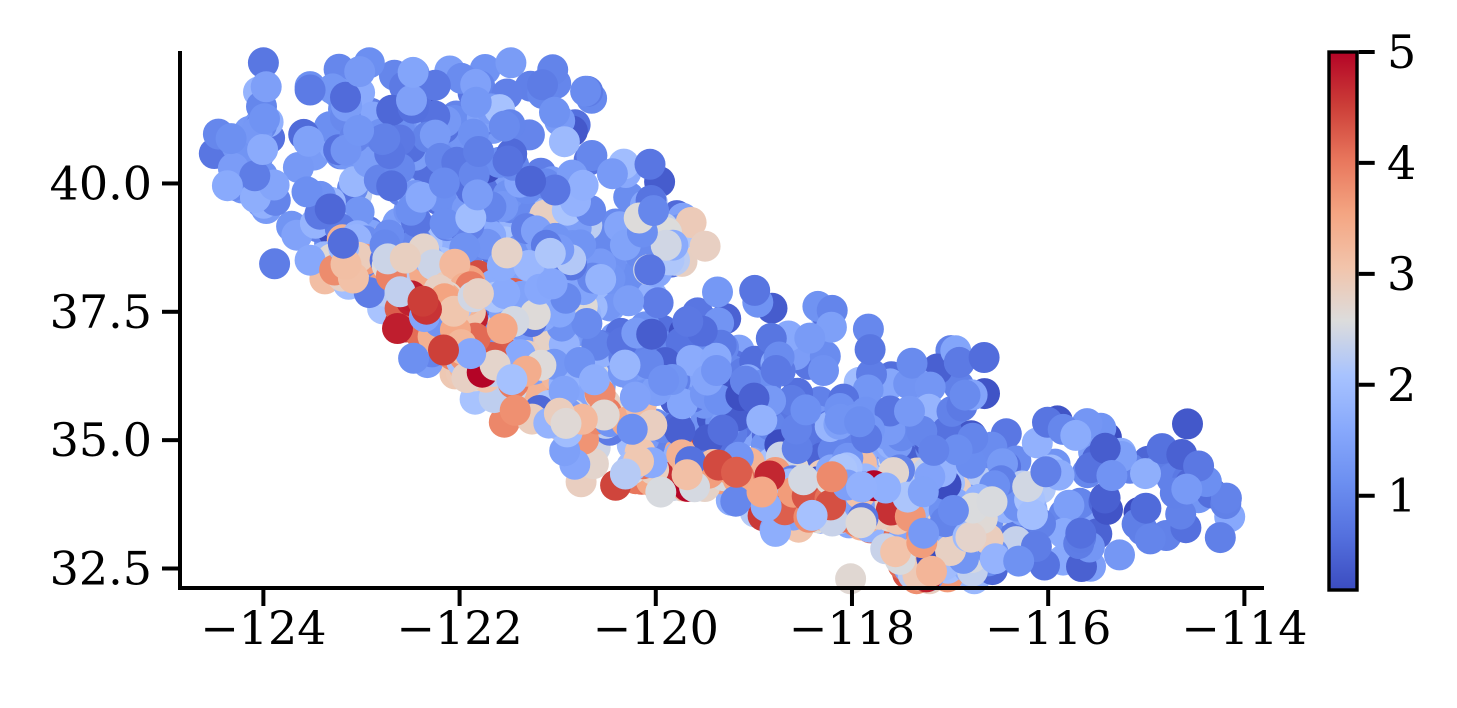  I want to click on colorbar-gradient, so click(1343, 321).